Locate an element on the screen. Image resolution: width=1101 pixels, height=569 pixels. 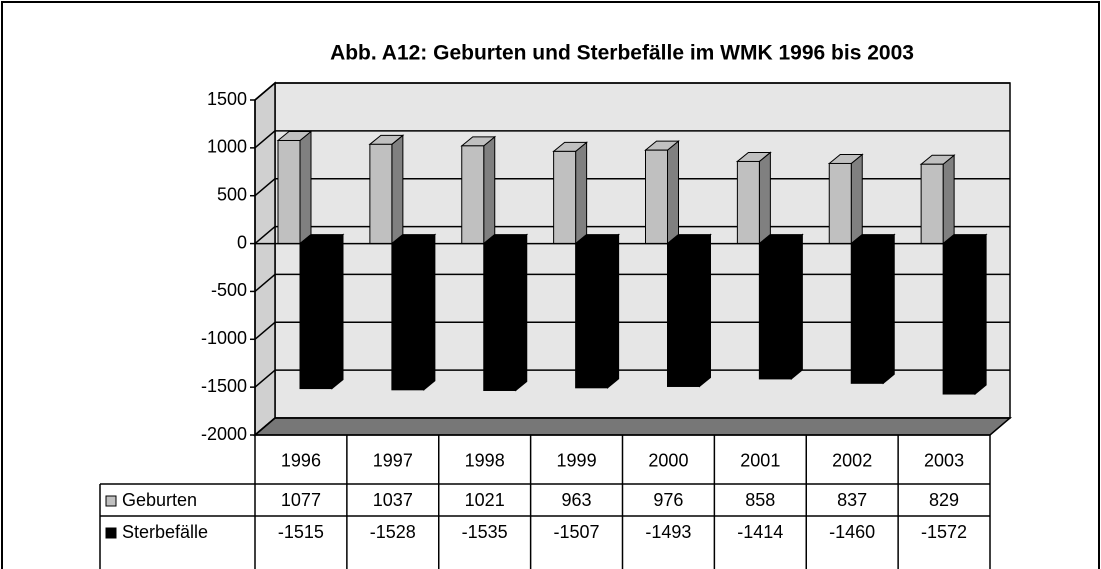
table-value: -1460 is located at coordinates (852, 532).